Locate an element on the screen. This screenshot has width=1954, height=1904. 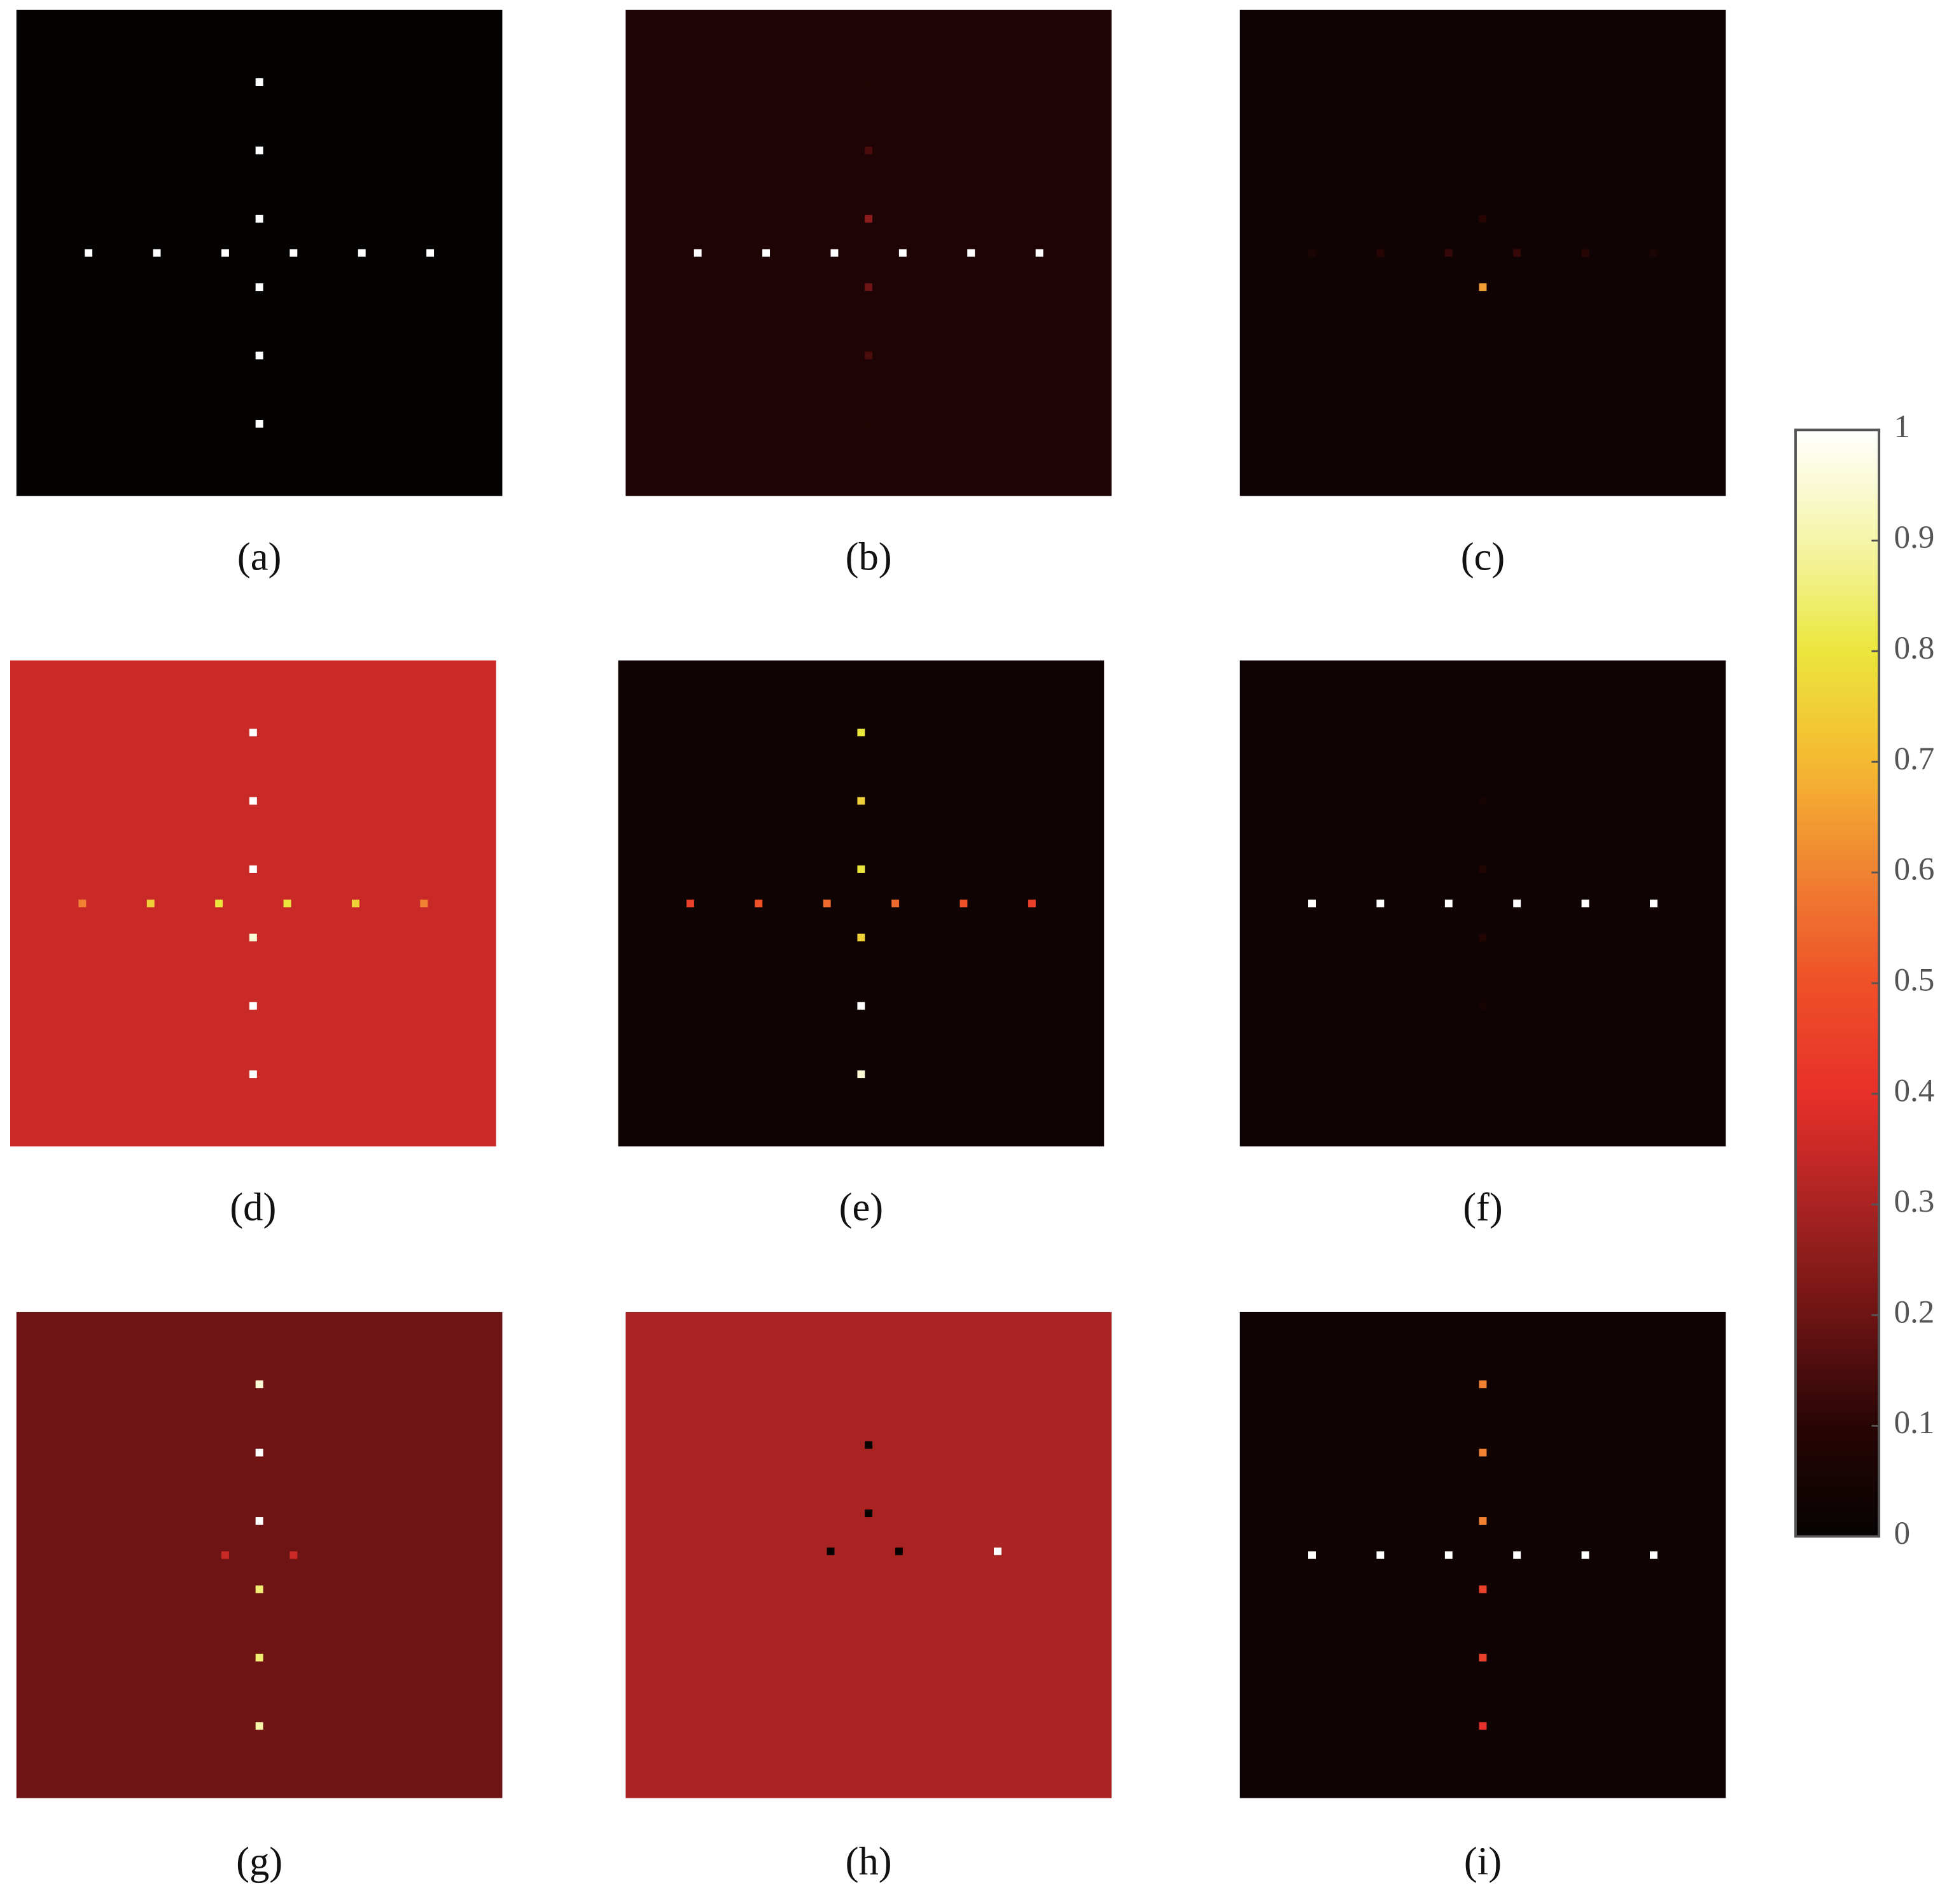
panel-label: (g) is located at coordinates (259, 1861).